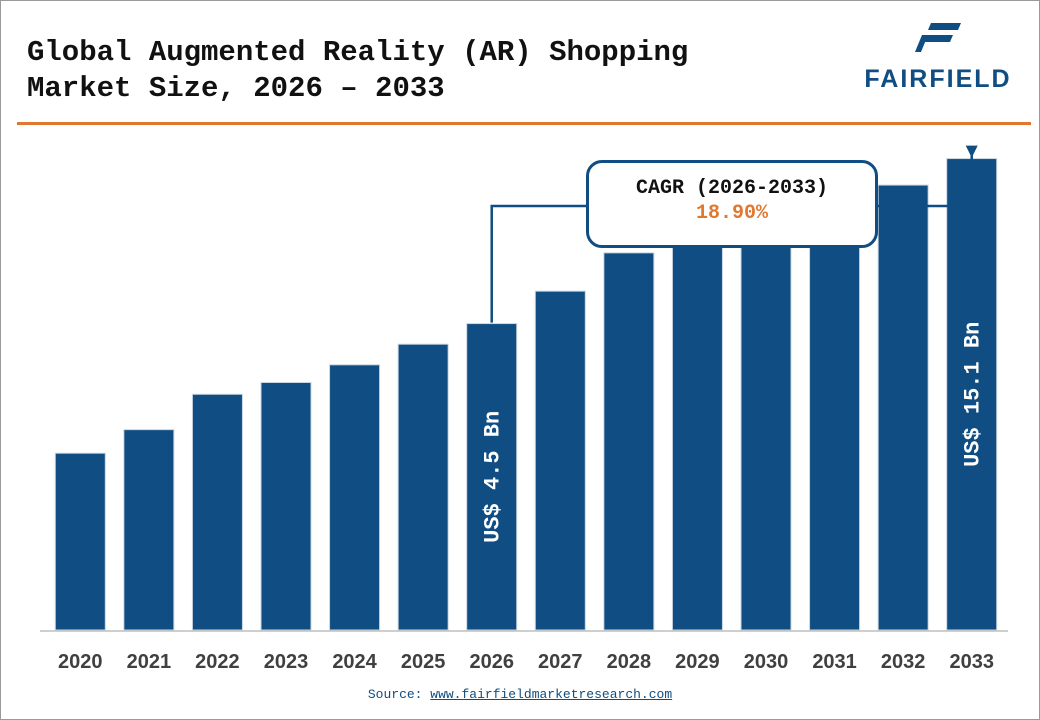  I want to click on title-divider, so click(524, 123).